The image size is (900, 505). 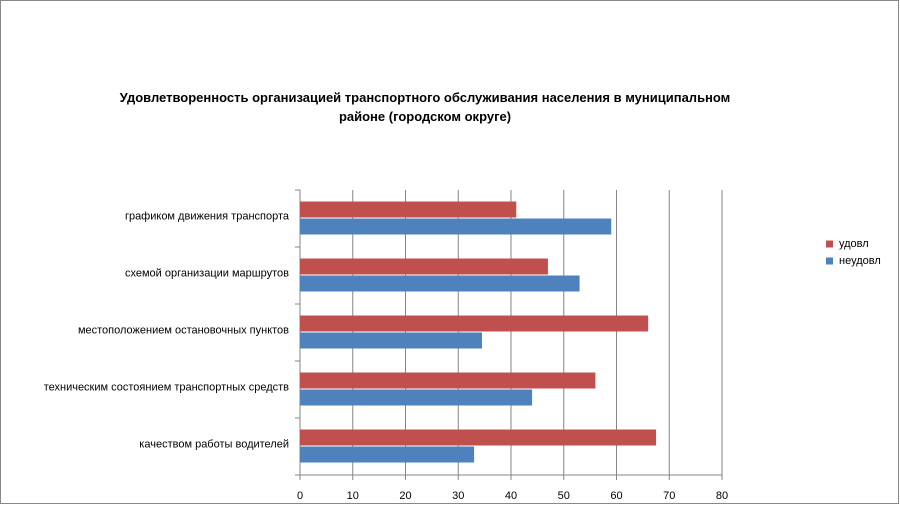 I want to click on y-tick-label: схемой организации маршрутов, so click(x=207, y=273).